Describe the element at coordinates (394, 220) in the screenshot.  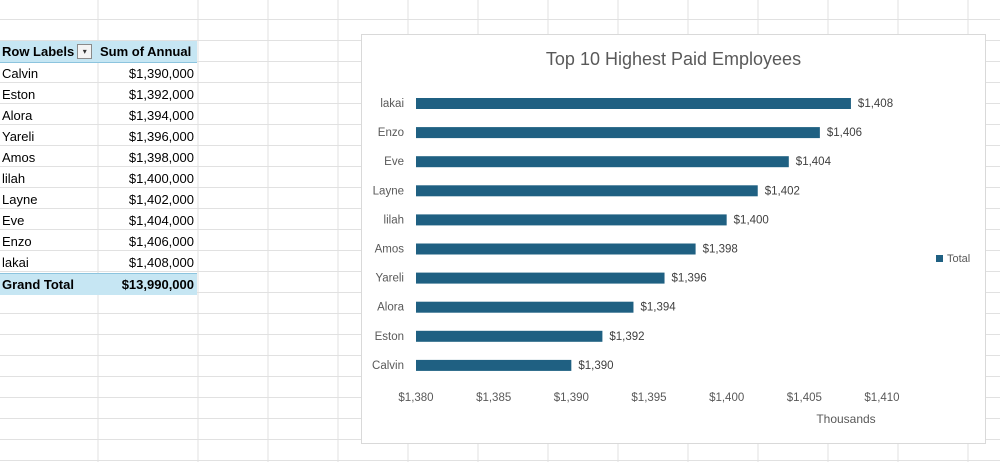
I see `category-label: lilah` at that location.